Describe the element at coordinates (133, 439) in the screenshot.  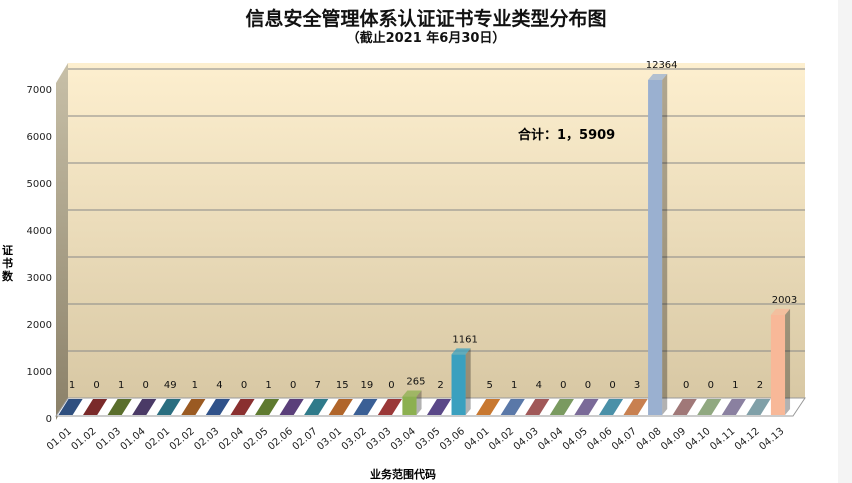
I see `x-tick-label: 01.04` at that location.